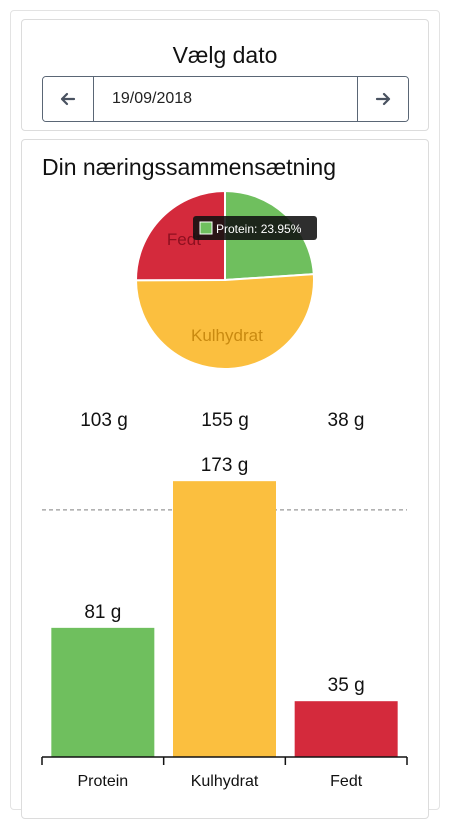 This screenshot has width=450, height=819. I want to click on pie-tooltip: Protein: 23.95%, so click(255, 228).